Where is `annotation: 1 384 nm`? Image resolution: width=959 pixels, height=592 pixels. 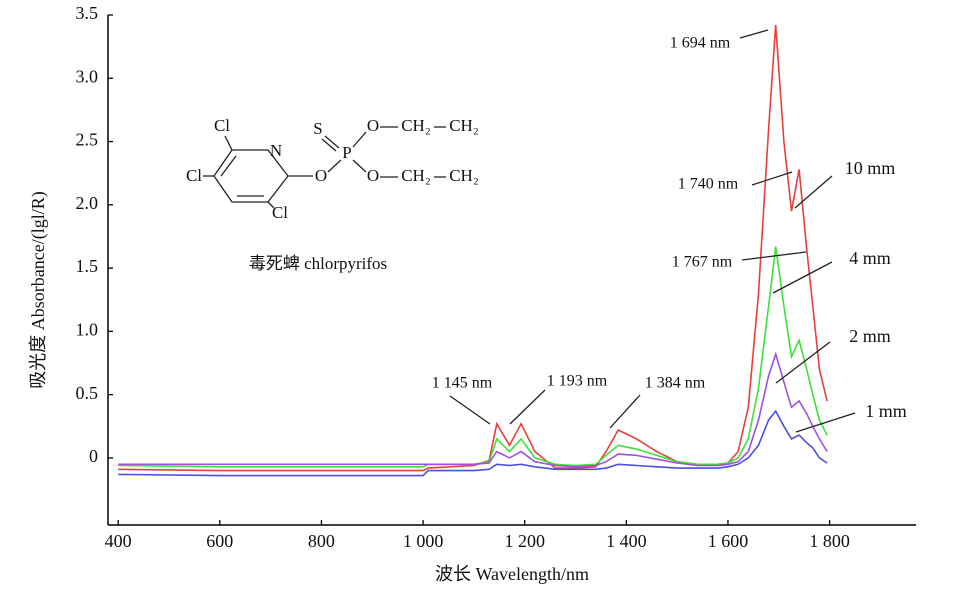 annotation: 1 384 nm is located at coordinates (675, 383).